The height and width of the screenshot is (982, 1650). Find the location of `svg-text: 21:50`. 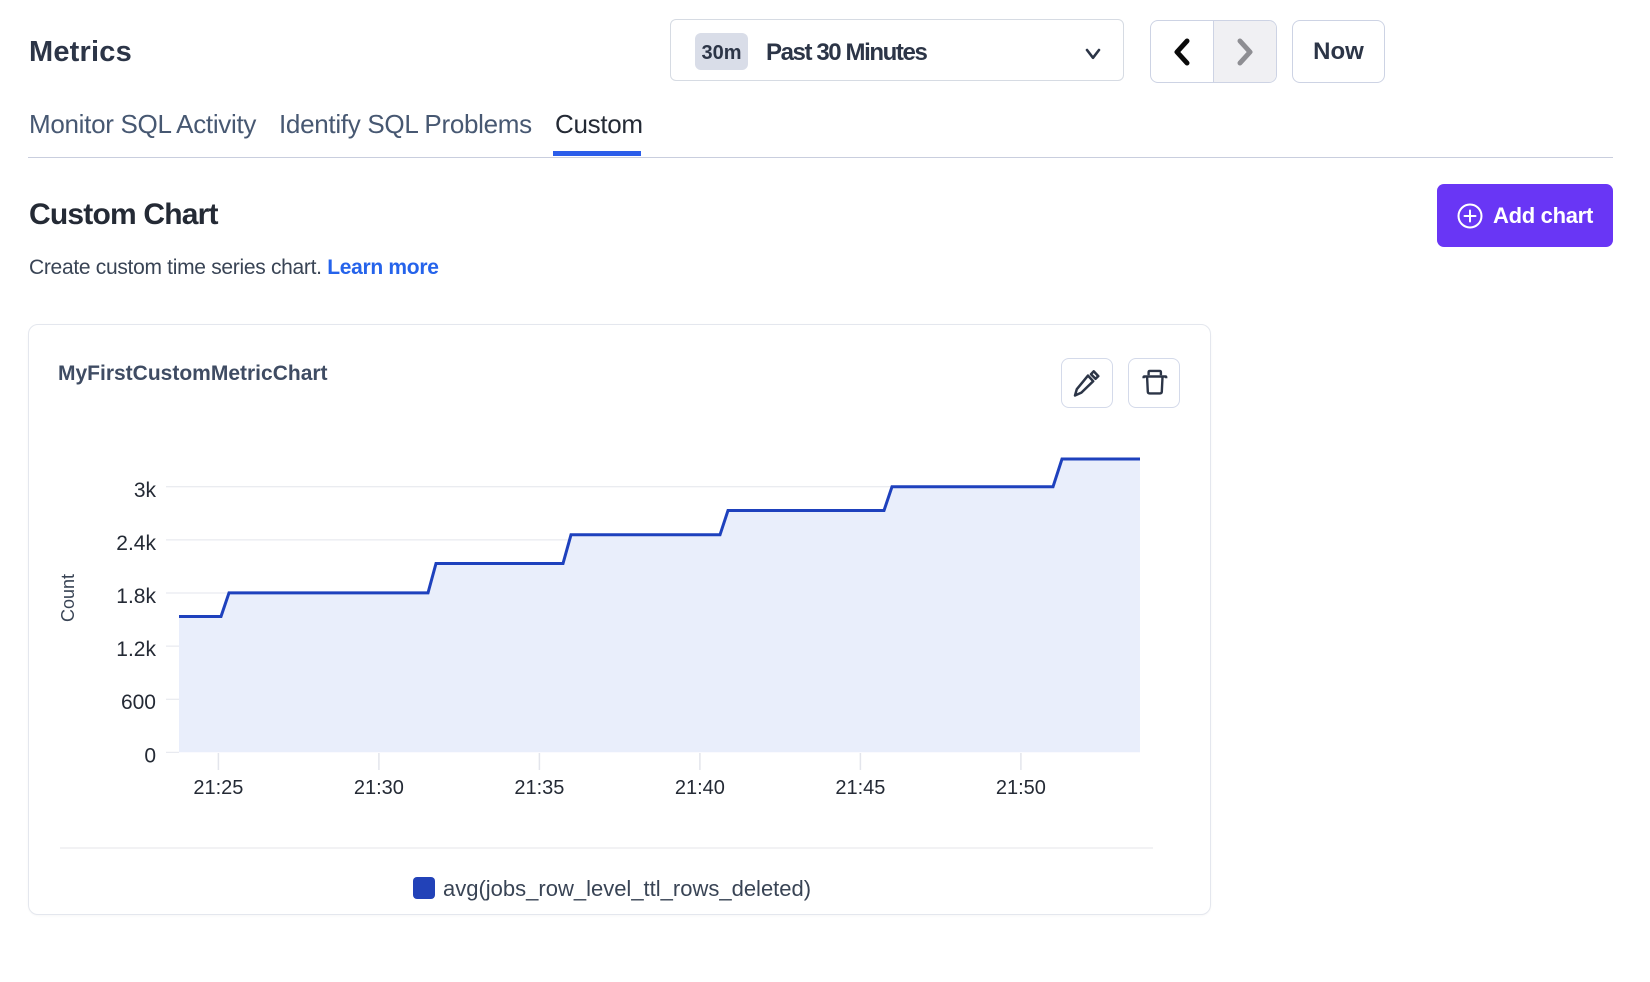

svg-text: 21:50 is located at coordinates (1021, 788).